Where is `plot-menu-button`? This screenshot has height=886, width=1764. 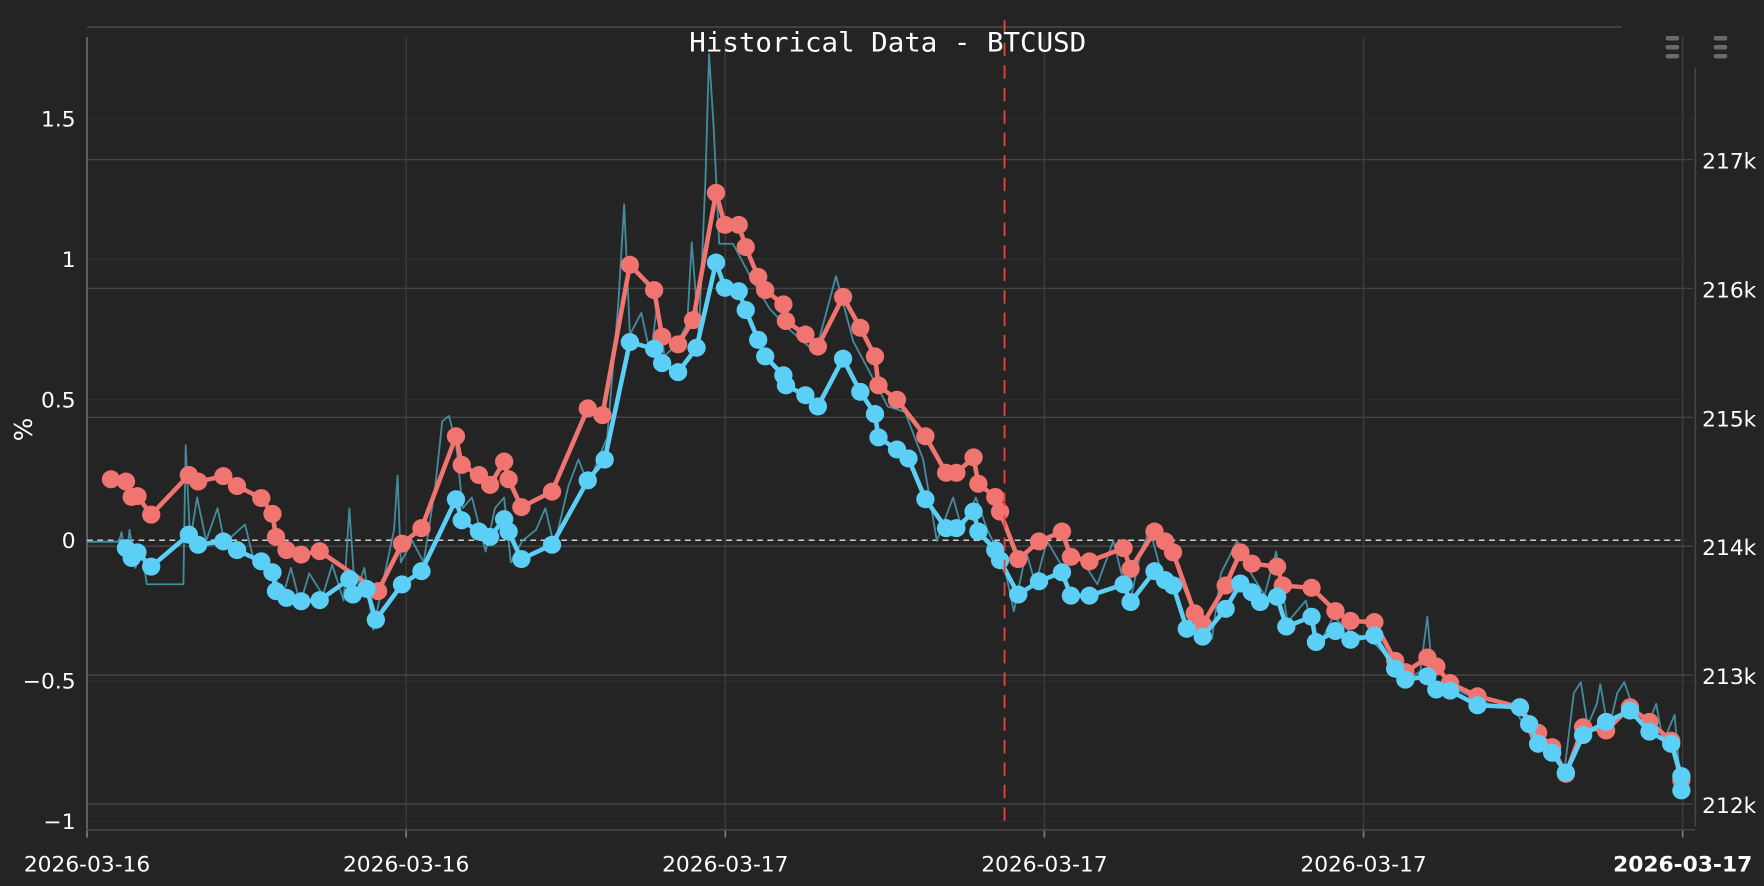 plot-menu-button is located at coordinates (1672, 47).